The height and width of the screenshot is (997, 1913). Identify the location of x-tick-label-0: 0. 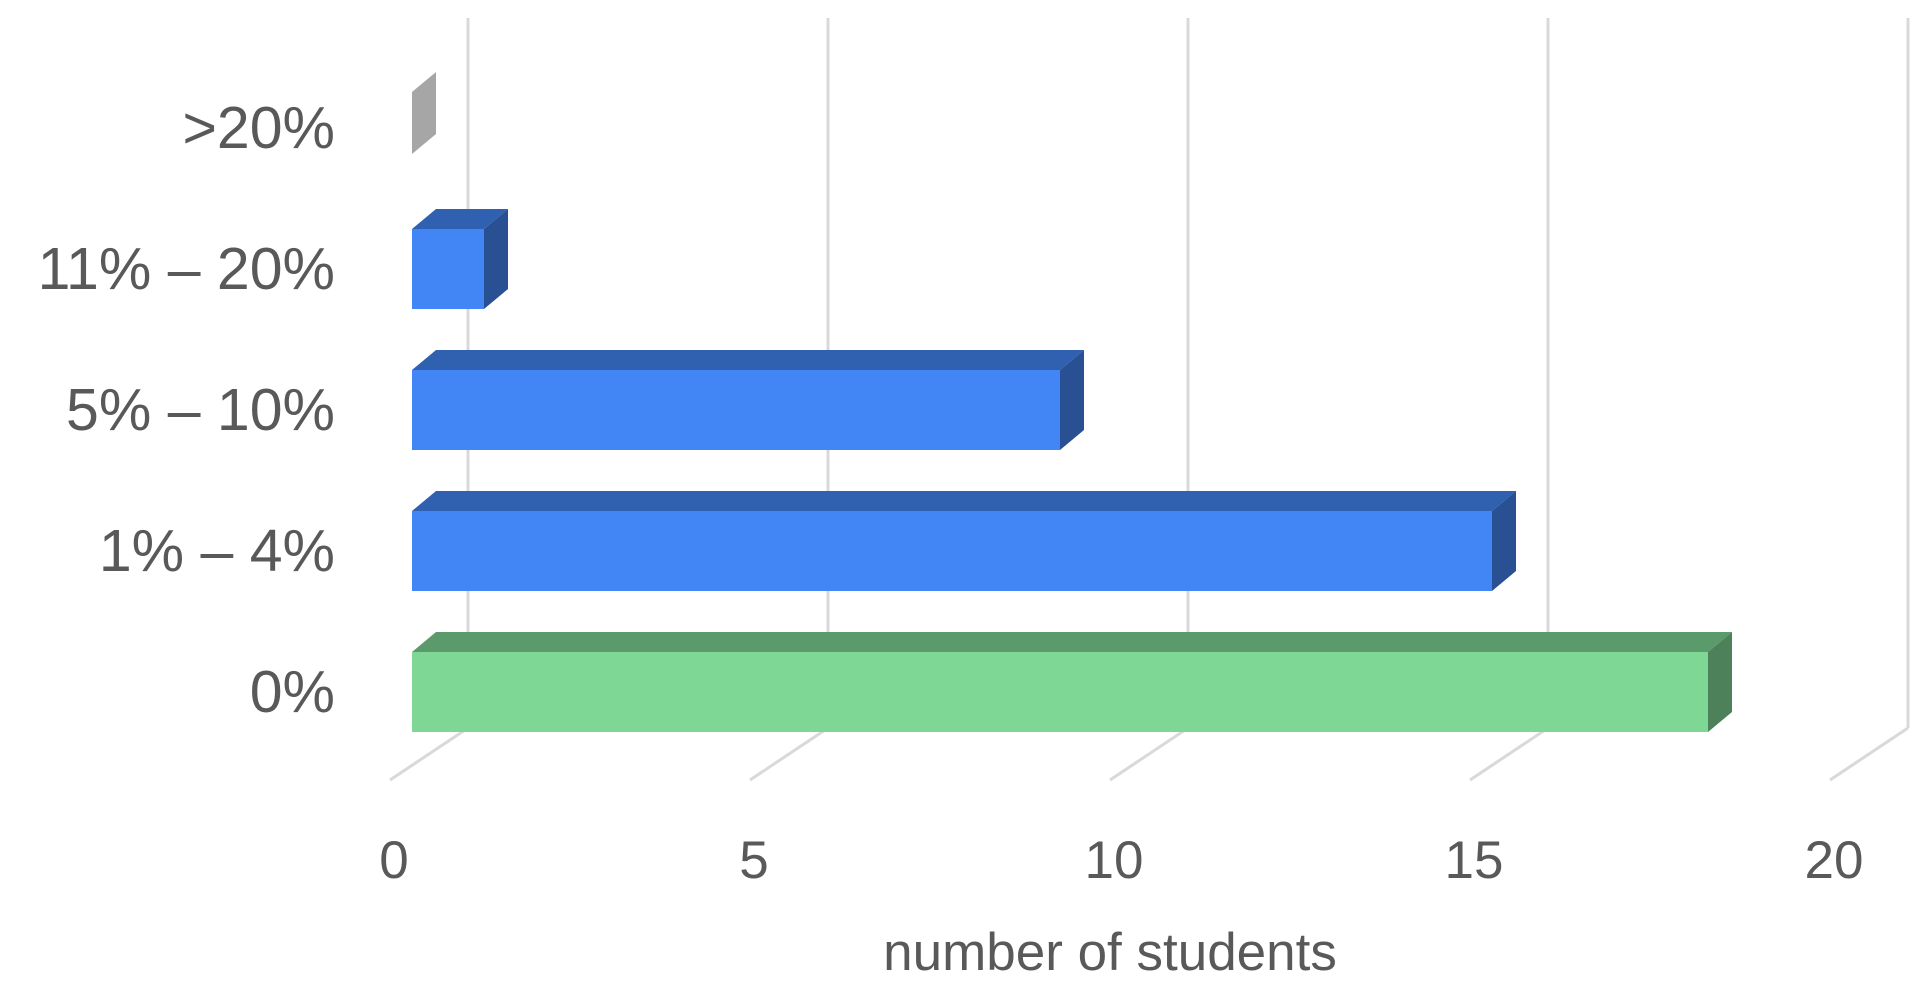
(393, 860).